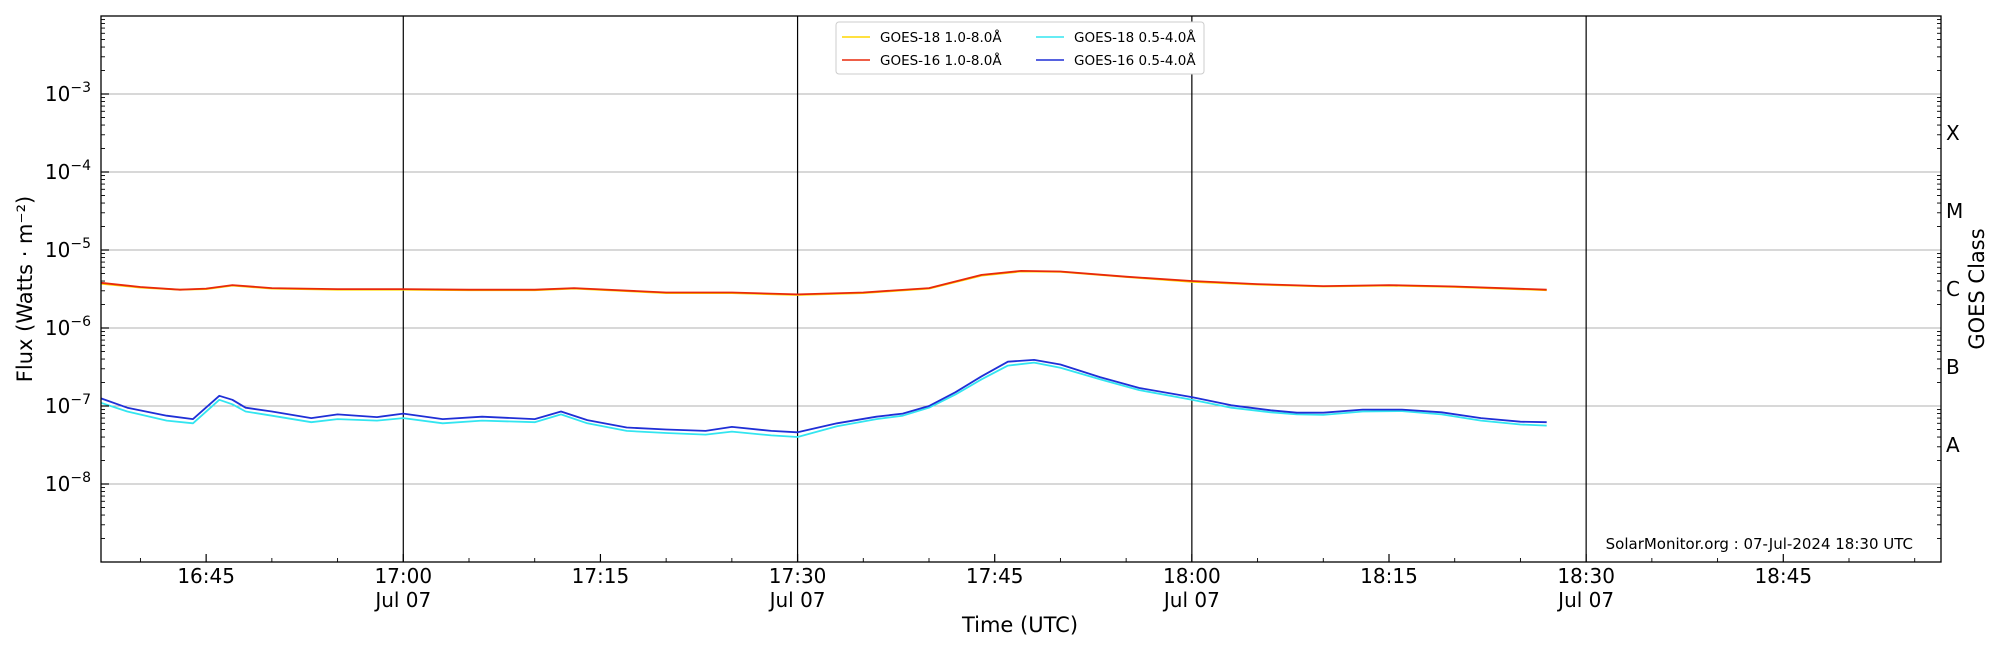 The image size is (2000, 650). I want to click on goes-class-label: A, so click(1953, 445).